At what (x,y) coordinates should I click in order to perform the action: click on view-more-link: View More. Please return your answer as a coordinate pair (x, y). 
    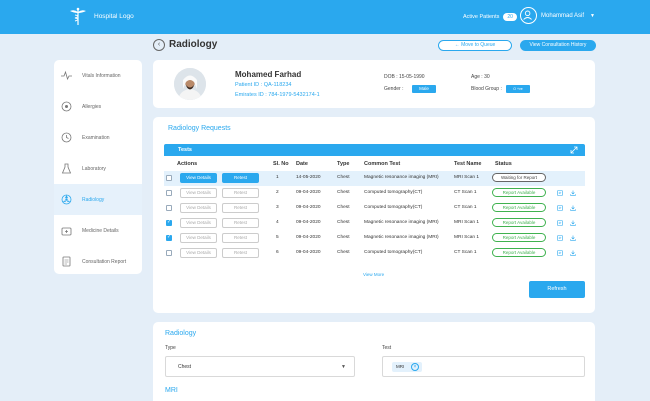
    Looking at the image, I should click on (374, 274).